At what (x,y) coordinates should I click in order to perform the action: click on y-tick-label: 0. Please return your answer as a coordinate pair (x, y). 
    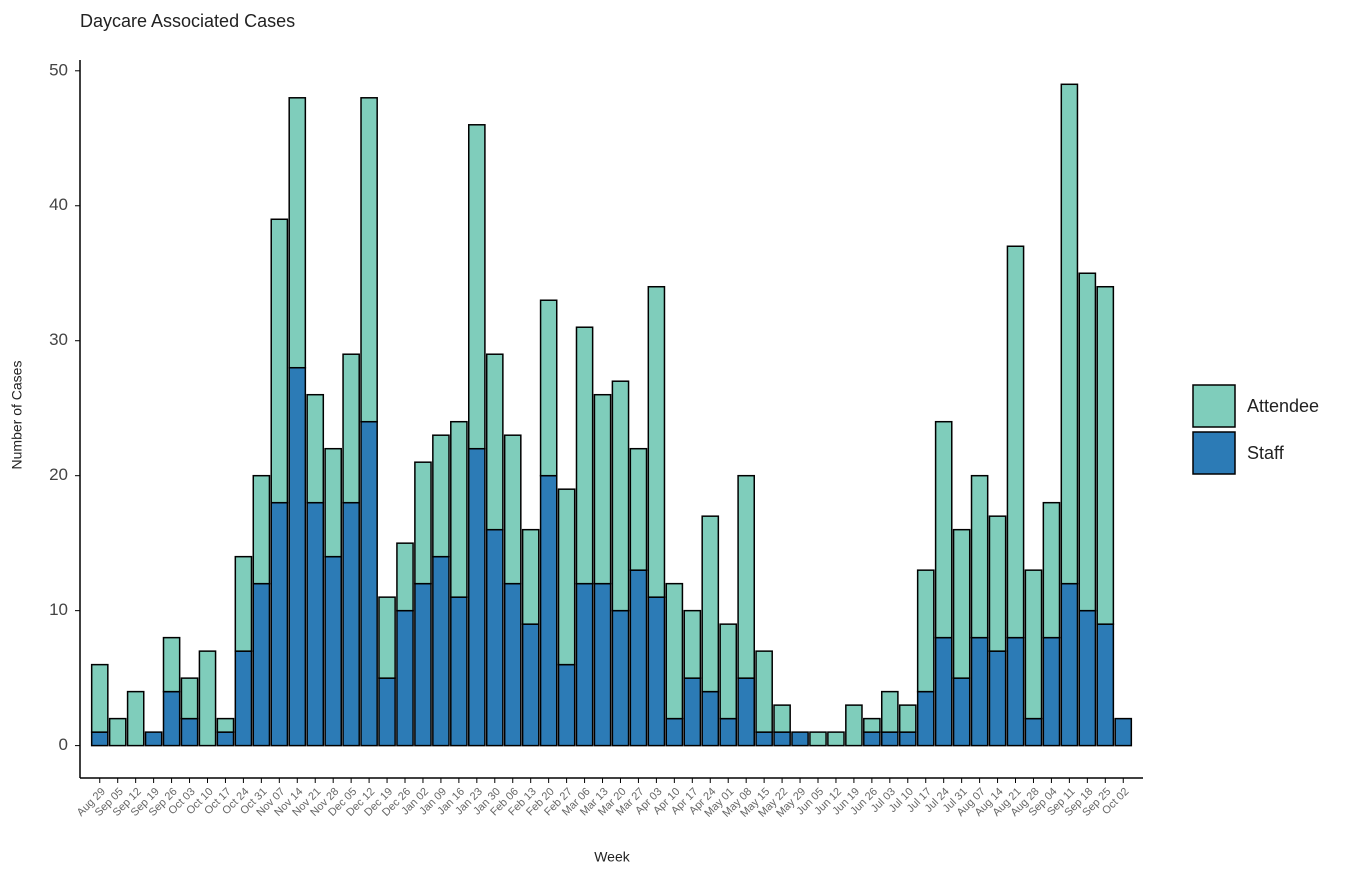
    Looking at the image, I should click on (63, 744).